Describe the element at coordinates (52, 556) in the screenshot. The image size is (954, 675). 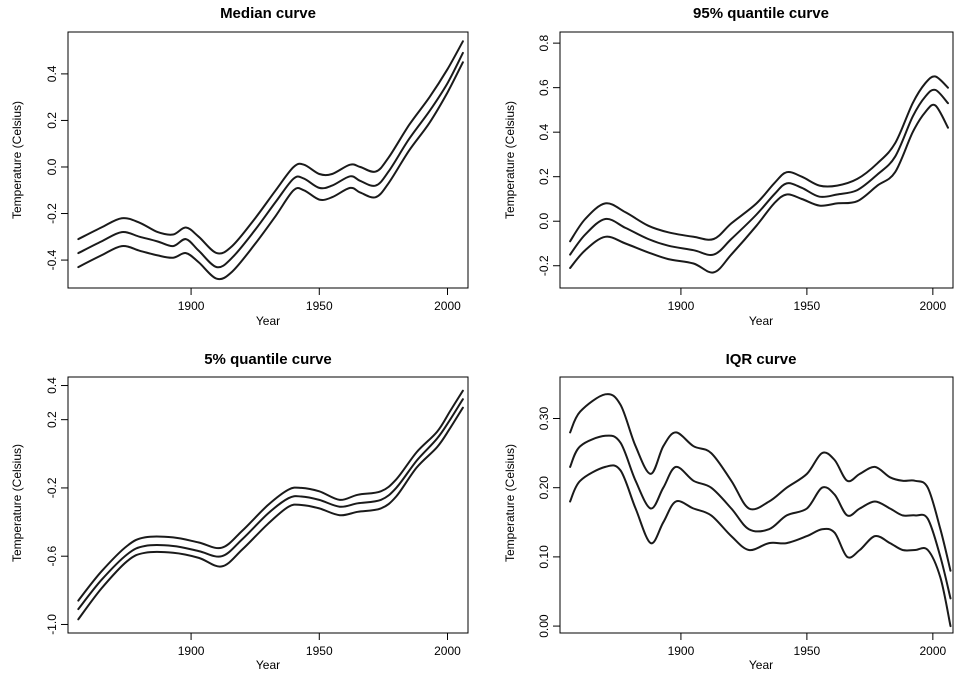
I see `y-tick-label: -0.6` at that location.